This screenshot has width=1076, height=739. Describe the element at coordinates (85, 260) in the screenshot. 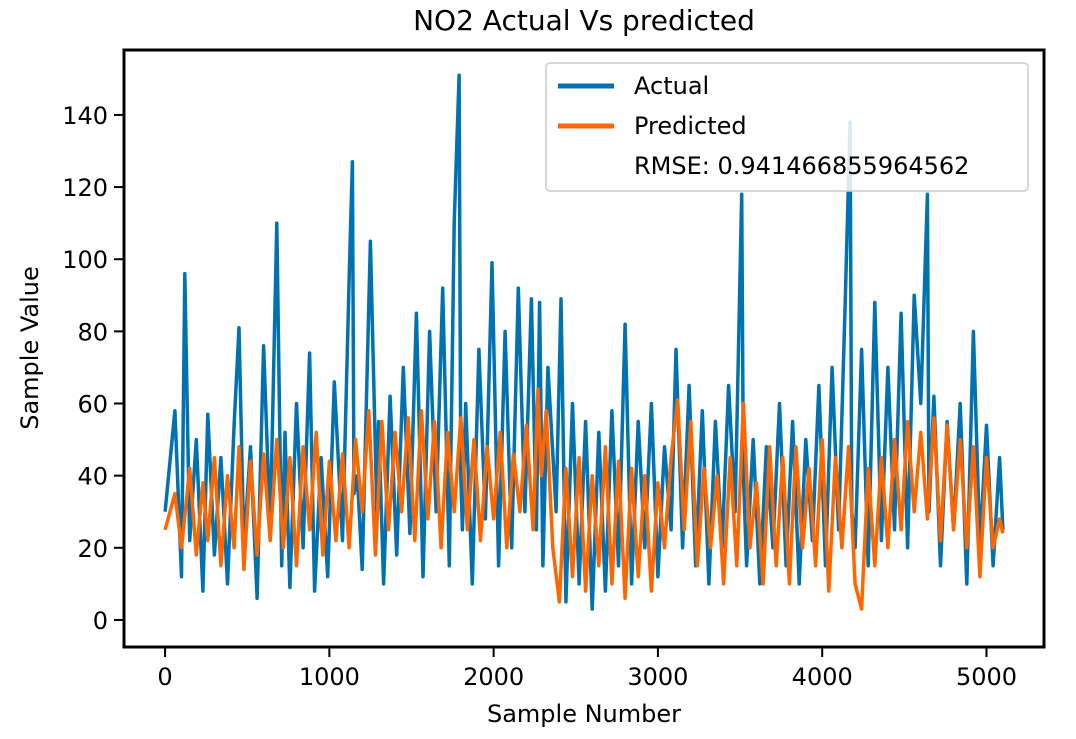

I see `y-tick-label: 100` at that location.